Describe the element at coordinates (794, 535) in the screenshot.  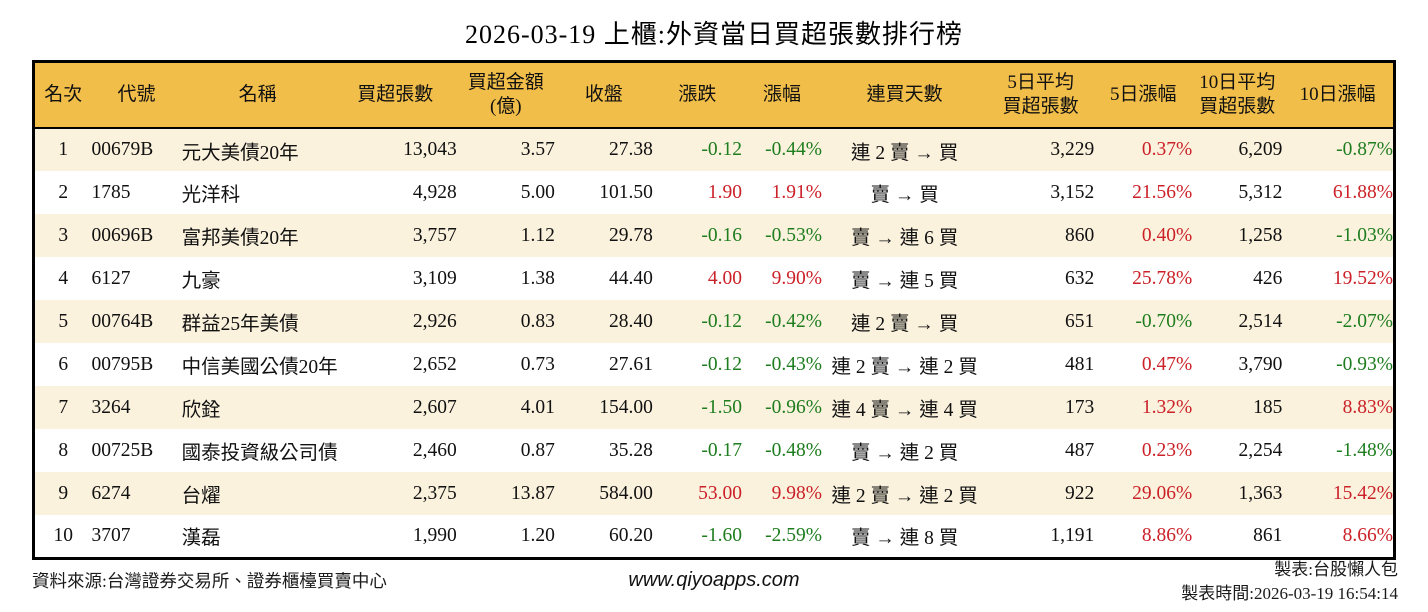
I see `cell-change_pct: -2.59%` at that location.